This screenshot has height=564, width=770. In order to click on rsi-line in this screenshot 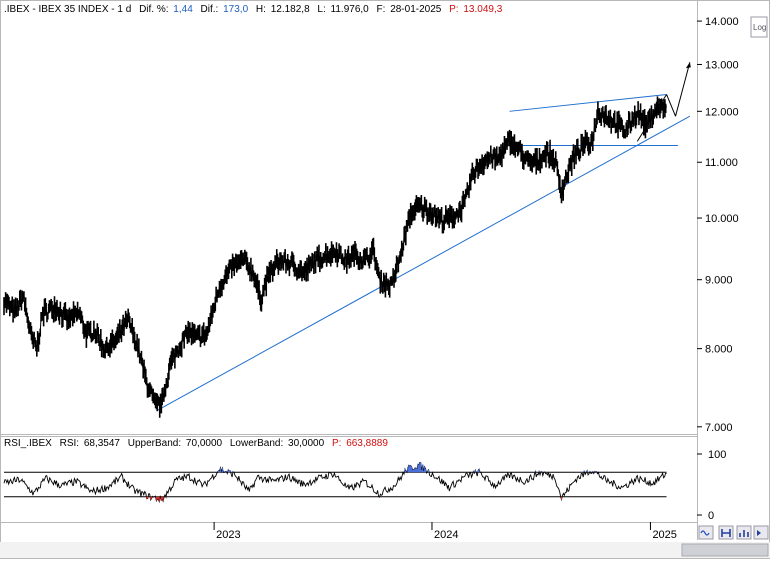, I will do `click(335, 482)`.